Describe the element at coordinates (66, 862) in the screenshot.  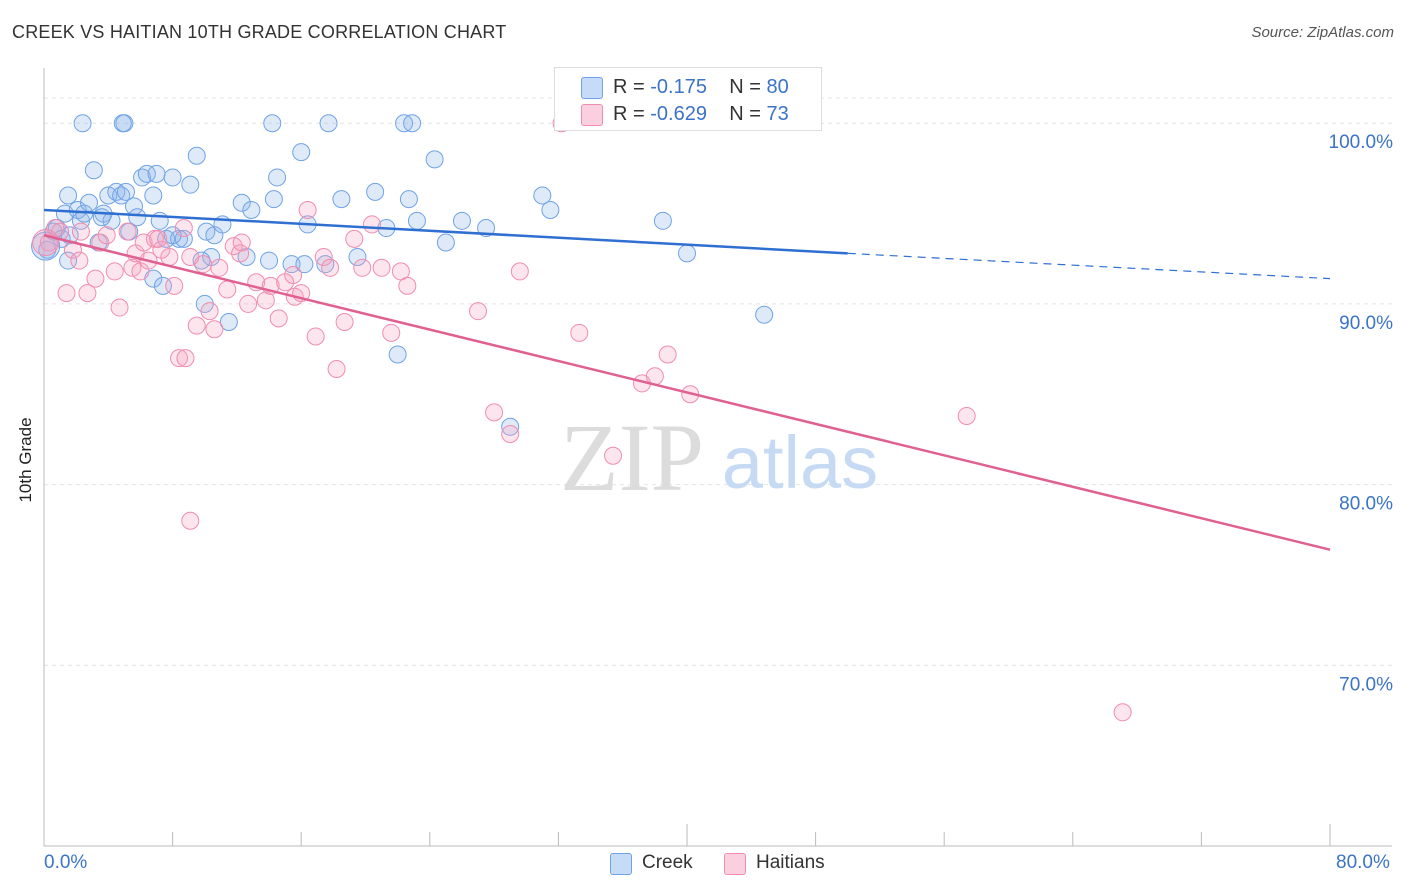
I see `x-min-label: 0.0%` at that location.